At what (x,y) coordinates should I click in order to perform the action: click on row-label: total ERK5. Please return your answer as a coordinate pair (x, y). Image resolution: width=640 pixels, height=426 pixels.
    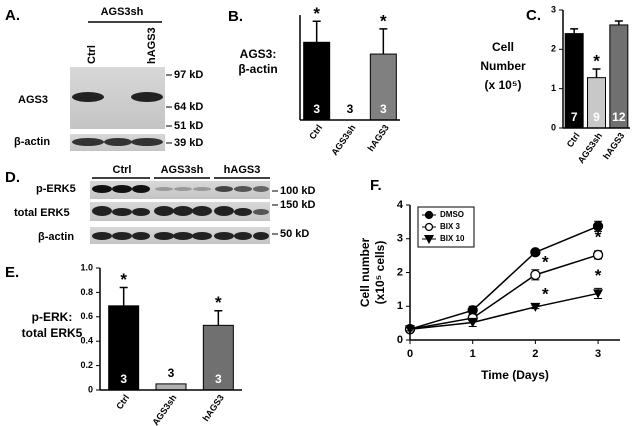
    Looking at the image, I should click on (42, 213).